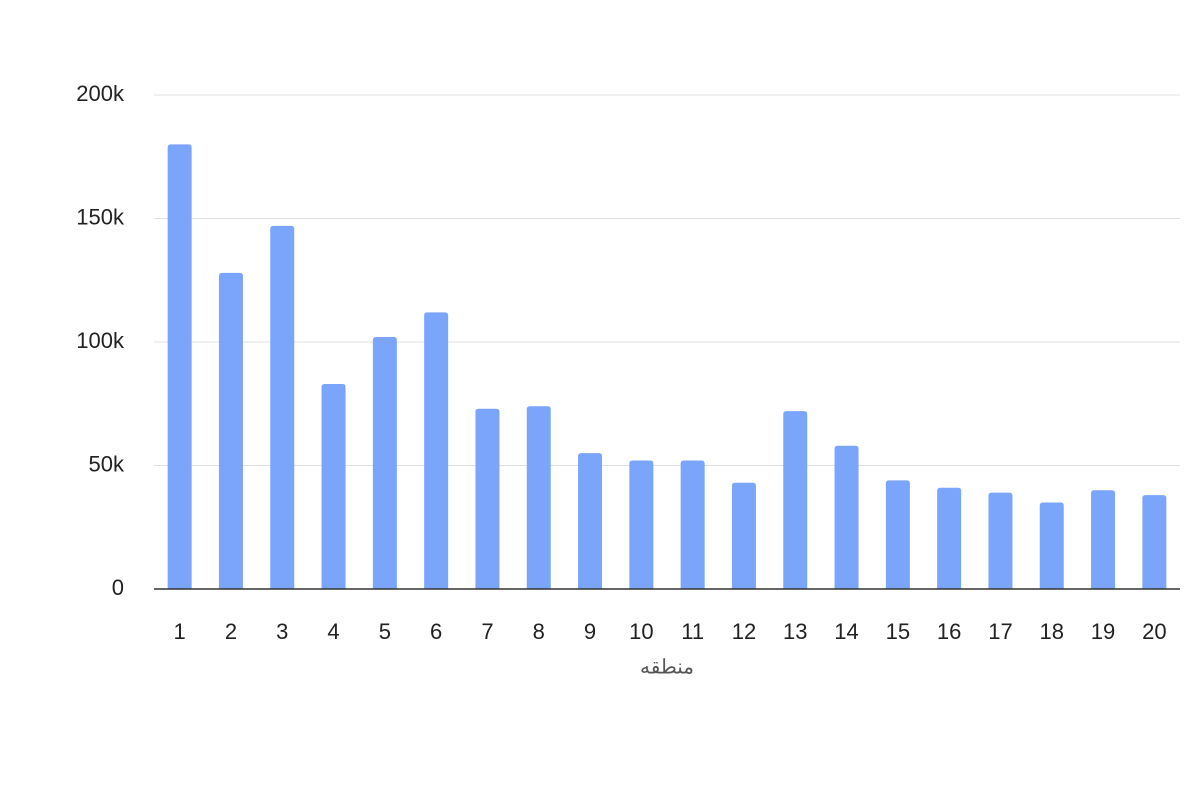  I want to click on x-tick-label: 7, so click(487, 631).